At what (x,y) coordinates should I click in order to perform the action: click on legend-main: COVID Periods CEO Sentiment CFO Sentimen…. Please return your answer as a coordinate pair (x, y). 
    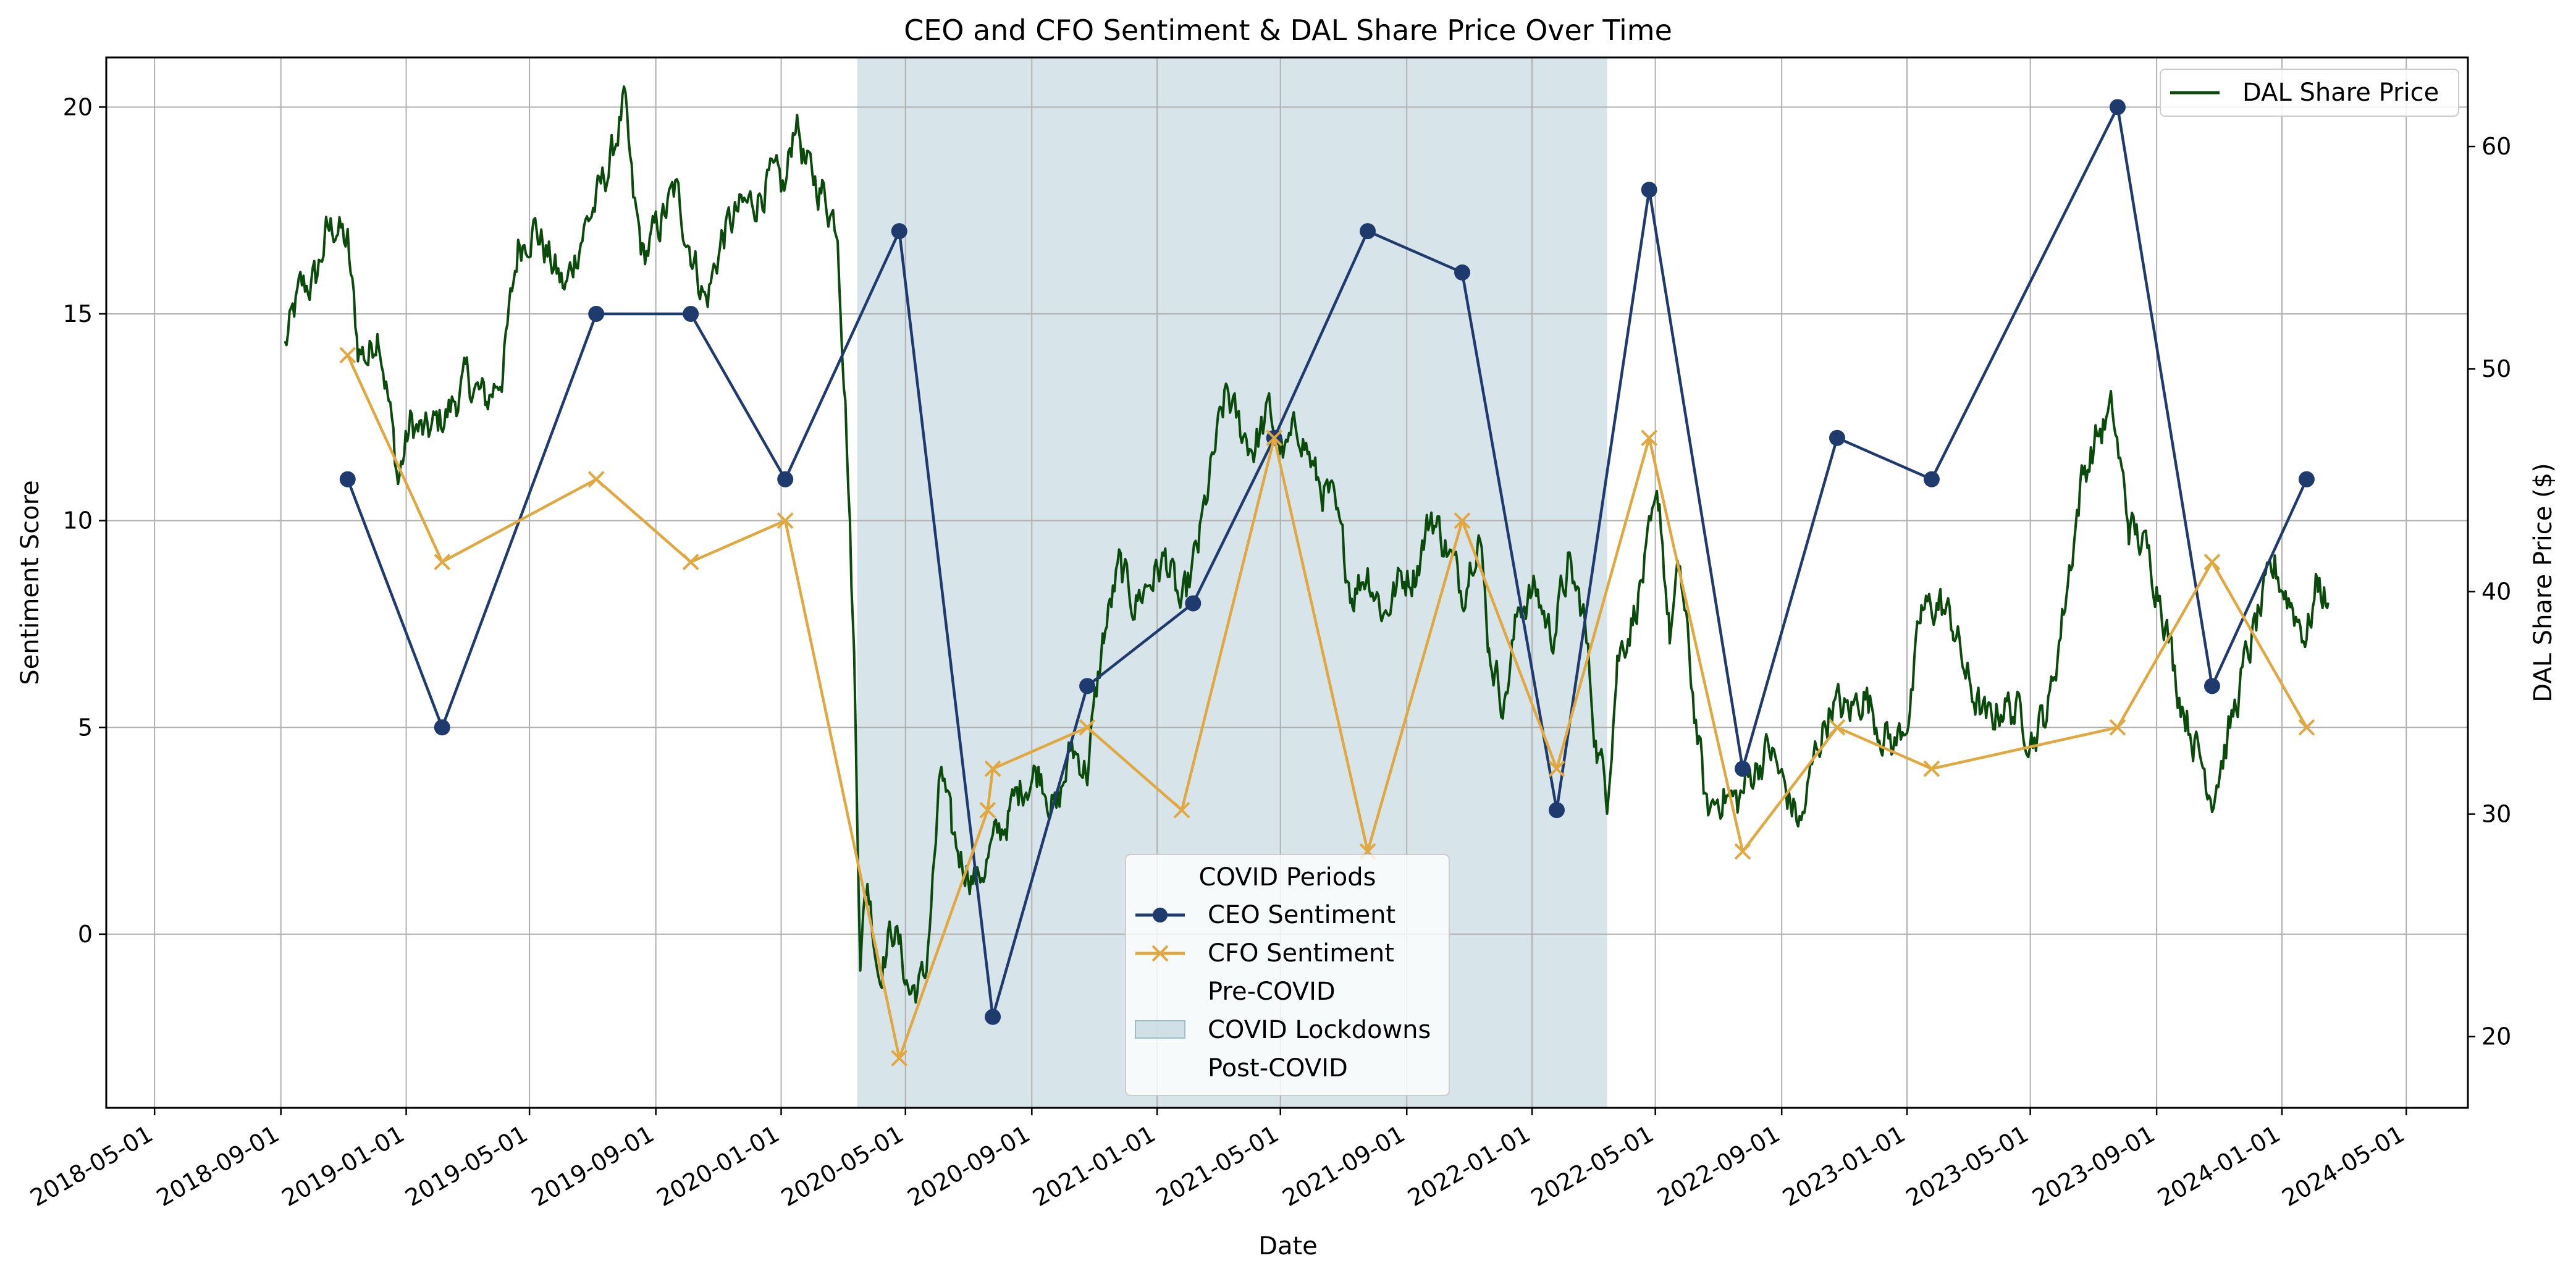
    Looking at the image, I should click on (1287, 975).